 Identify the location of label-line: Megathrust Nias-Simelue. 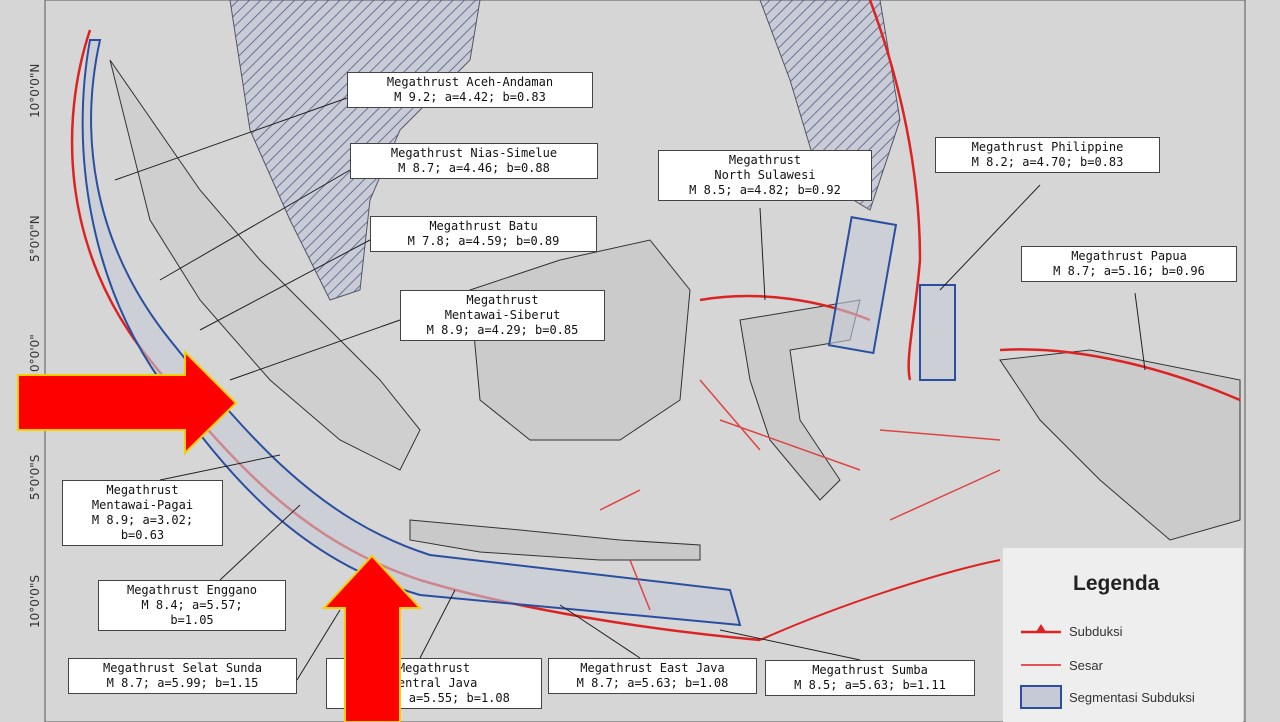
(474, 153).